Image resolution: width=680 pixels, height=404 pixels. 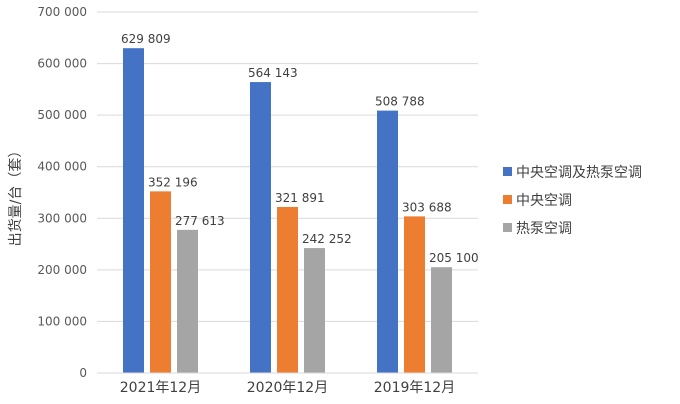 I want to click on legend-label: 中央空调及热泵空调, so click(x=579, y=173).